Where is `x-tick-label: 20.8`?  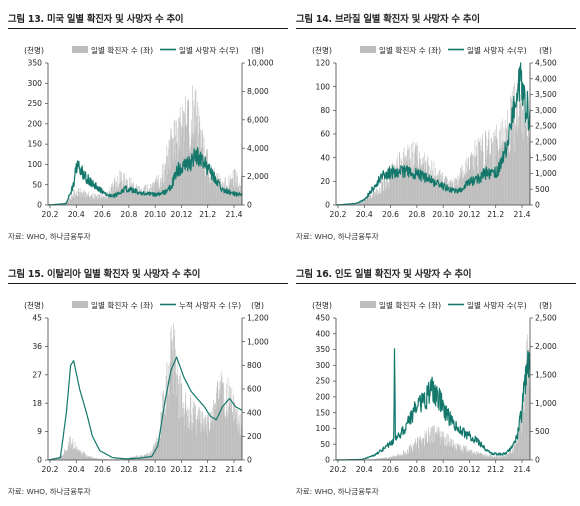 x-tick-label: 20.8 is located at coordinates (128, 469).